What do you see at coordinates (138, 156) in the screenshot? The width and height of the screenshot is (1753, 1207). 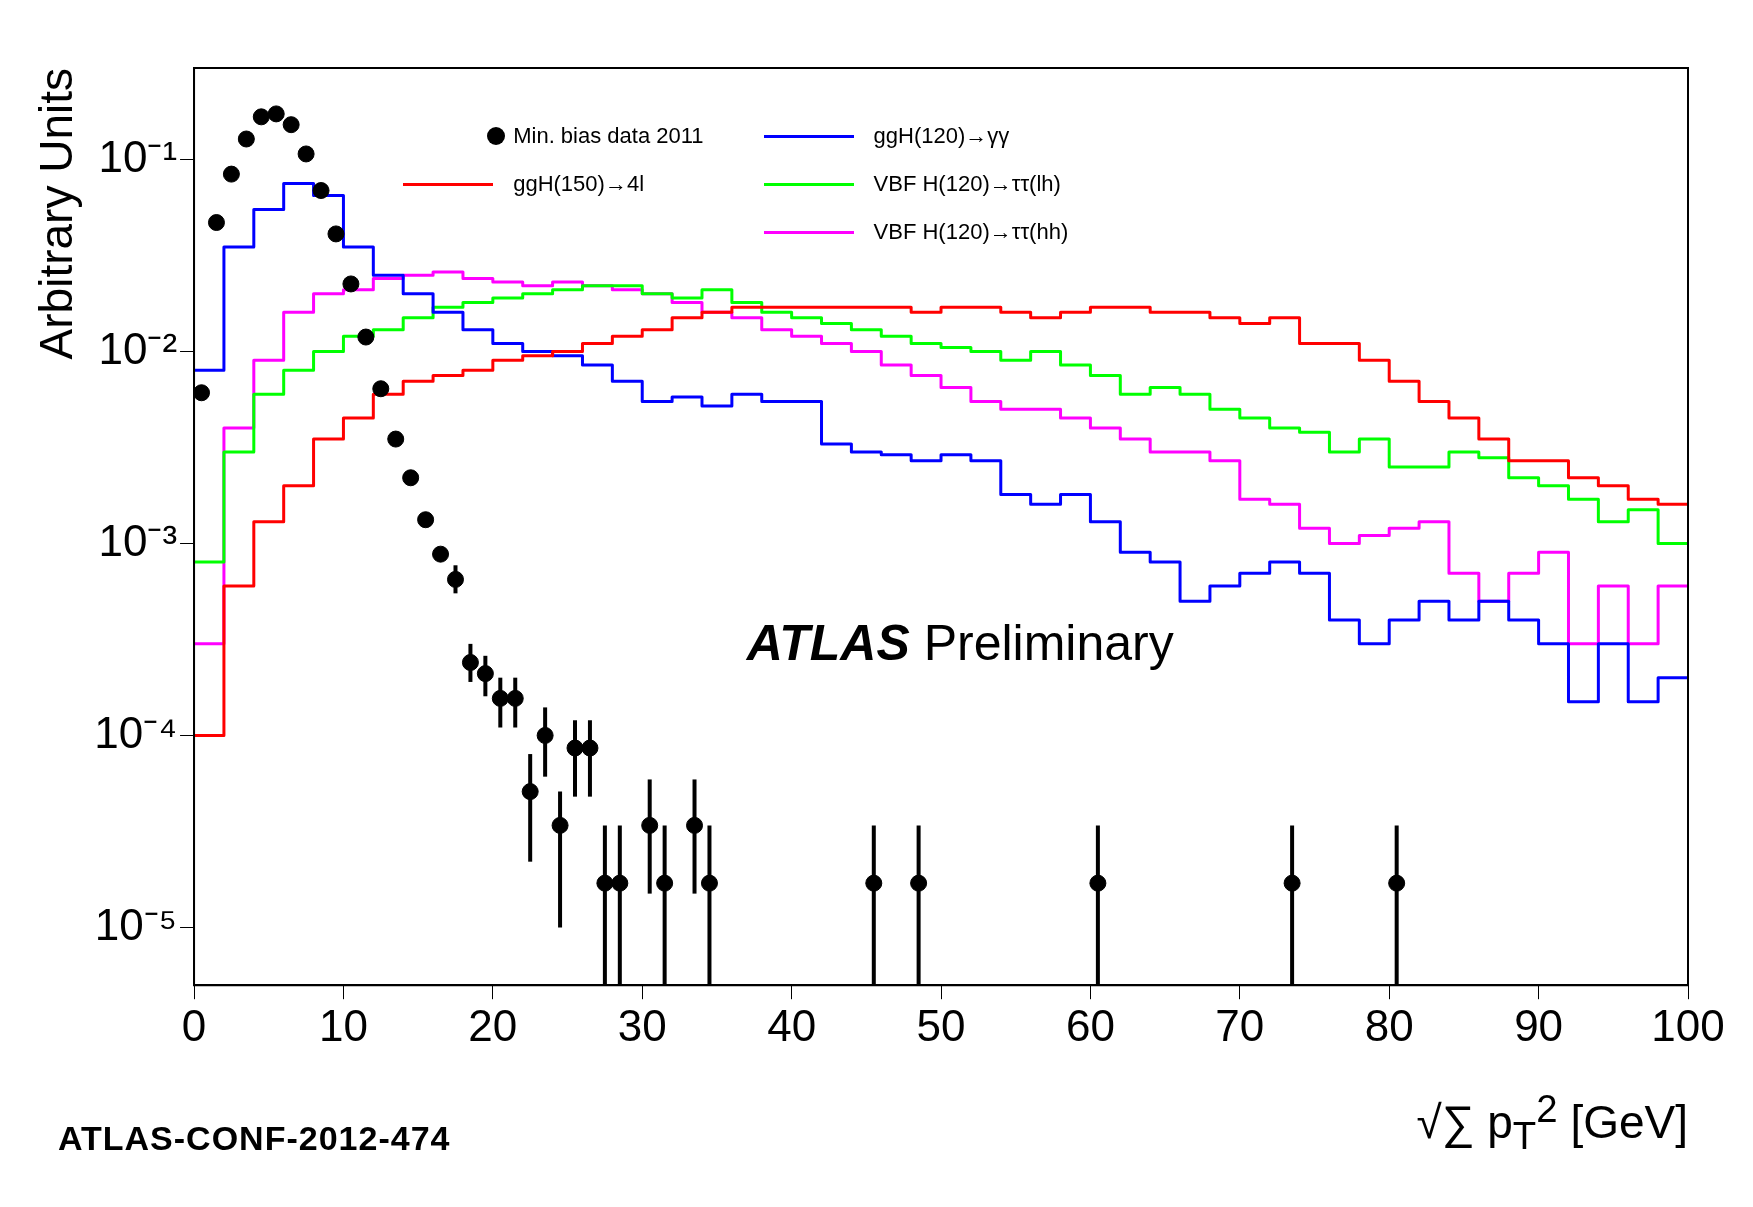 I see `y-tick-label: 10⁻¹` at bounding box center [138, 156].